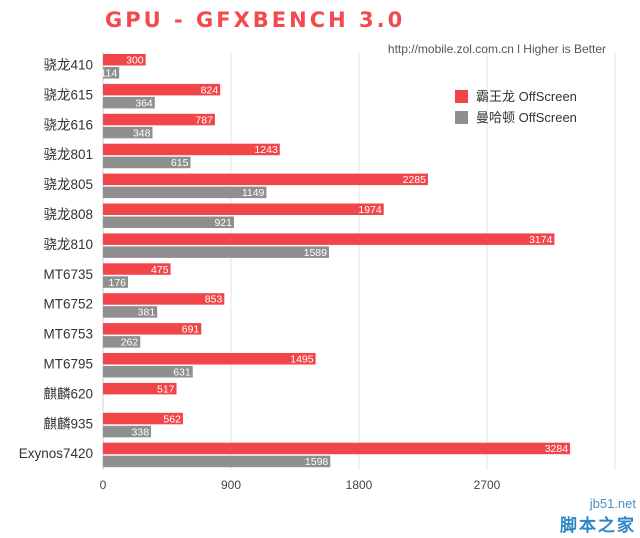 This screenshot has height=538, width=640. Describe the element at coordinates (68, 244) in the screenshot. I see `category-label: 骁龙810` at that location.